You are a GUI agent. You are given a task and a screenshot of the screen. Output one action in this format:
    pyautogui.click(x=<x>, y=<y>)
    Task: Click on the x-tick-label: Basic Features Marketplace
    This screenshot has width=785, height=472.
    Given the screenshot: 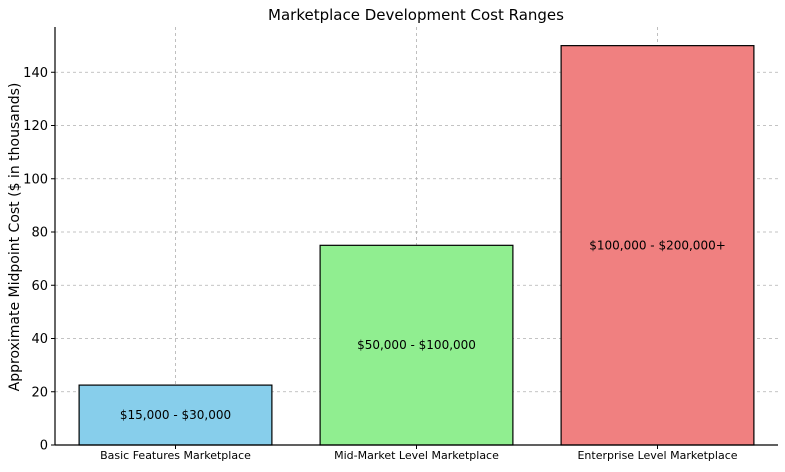 What is the action you would take?
    pyautogui.click(x=175, y=455)
    